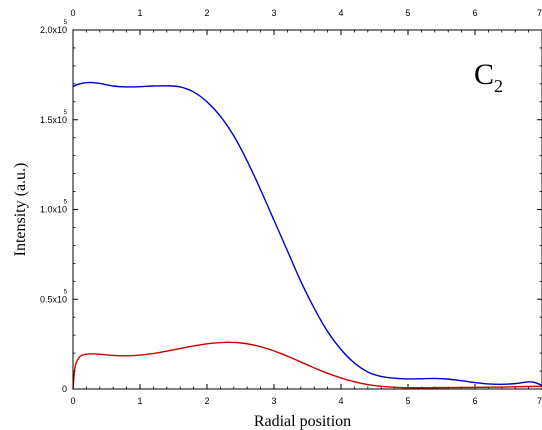 The image size is (542, 430). What do you see at coordinates (539, 13) in the screenshot?
I see `x-tick-label-top: 7` at bounding box center [539, 13].